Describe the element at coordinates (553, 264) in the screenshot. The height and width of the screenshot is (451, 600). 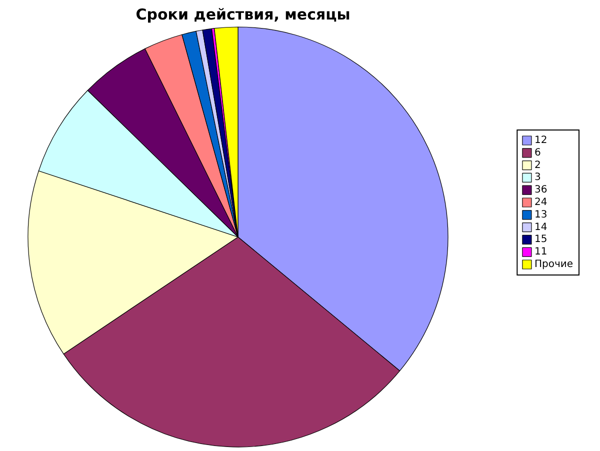
I see `legend-label: Прочие` at that location.